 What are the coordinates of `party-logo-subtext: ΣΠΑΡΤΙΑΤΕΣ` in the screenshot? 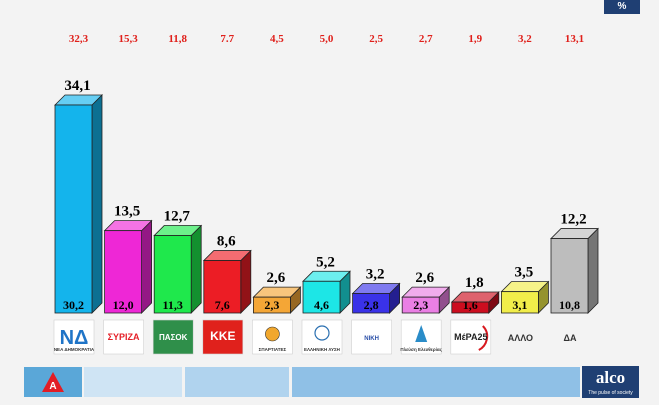 It's located at (273, 349).